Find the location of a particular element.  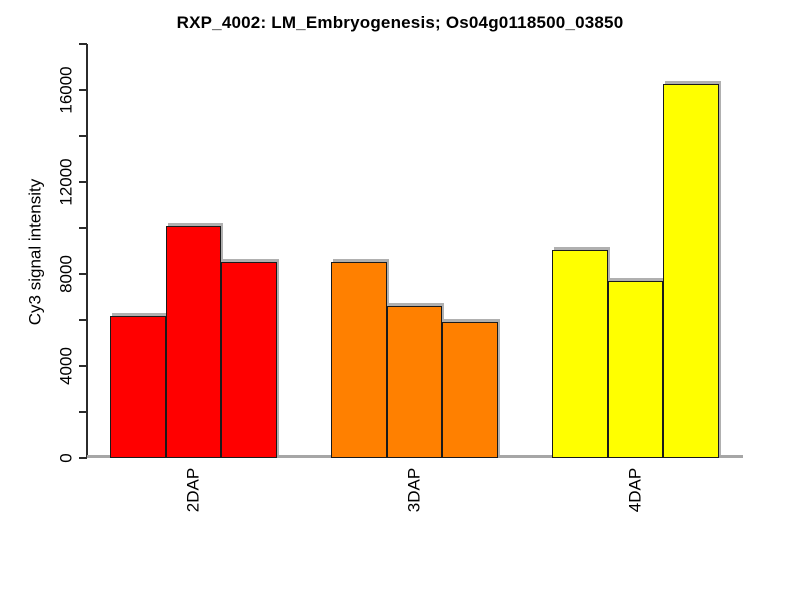

y-axis-tick-label: 12000 is located at coordinates (66, 182).